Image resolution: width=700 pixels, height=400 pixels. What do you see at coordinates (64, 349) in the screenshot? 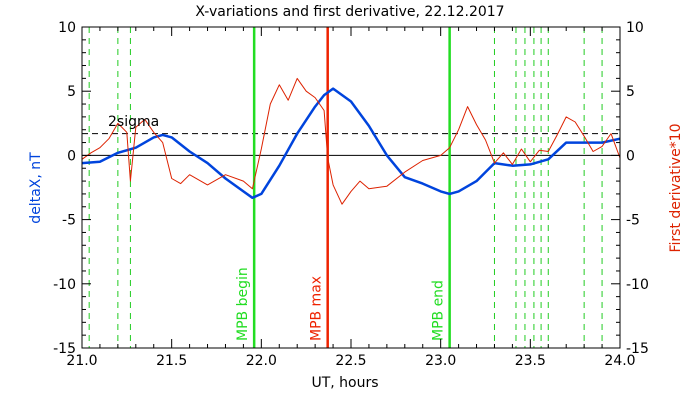
I see `y-tick-label-left: -15` at bounding box center [64, 349].